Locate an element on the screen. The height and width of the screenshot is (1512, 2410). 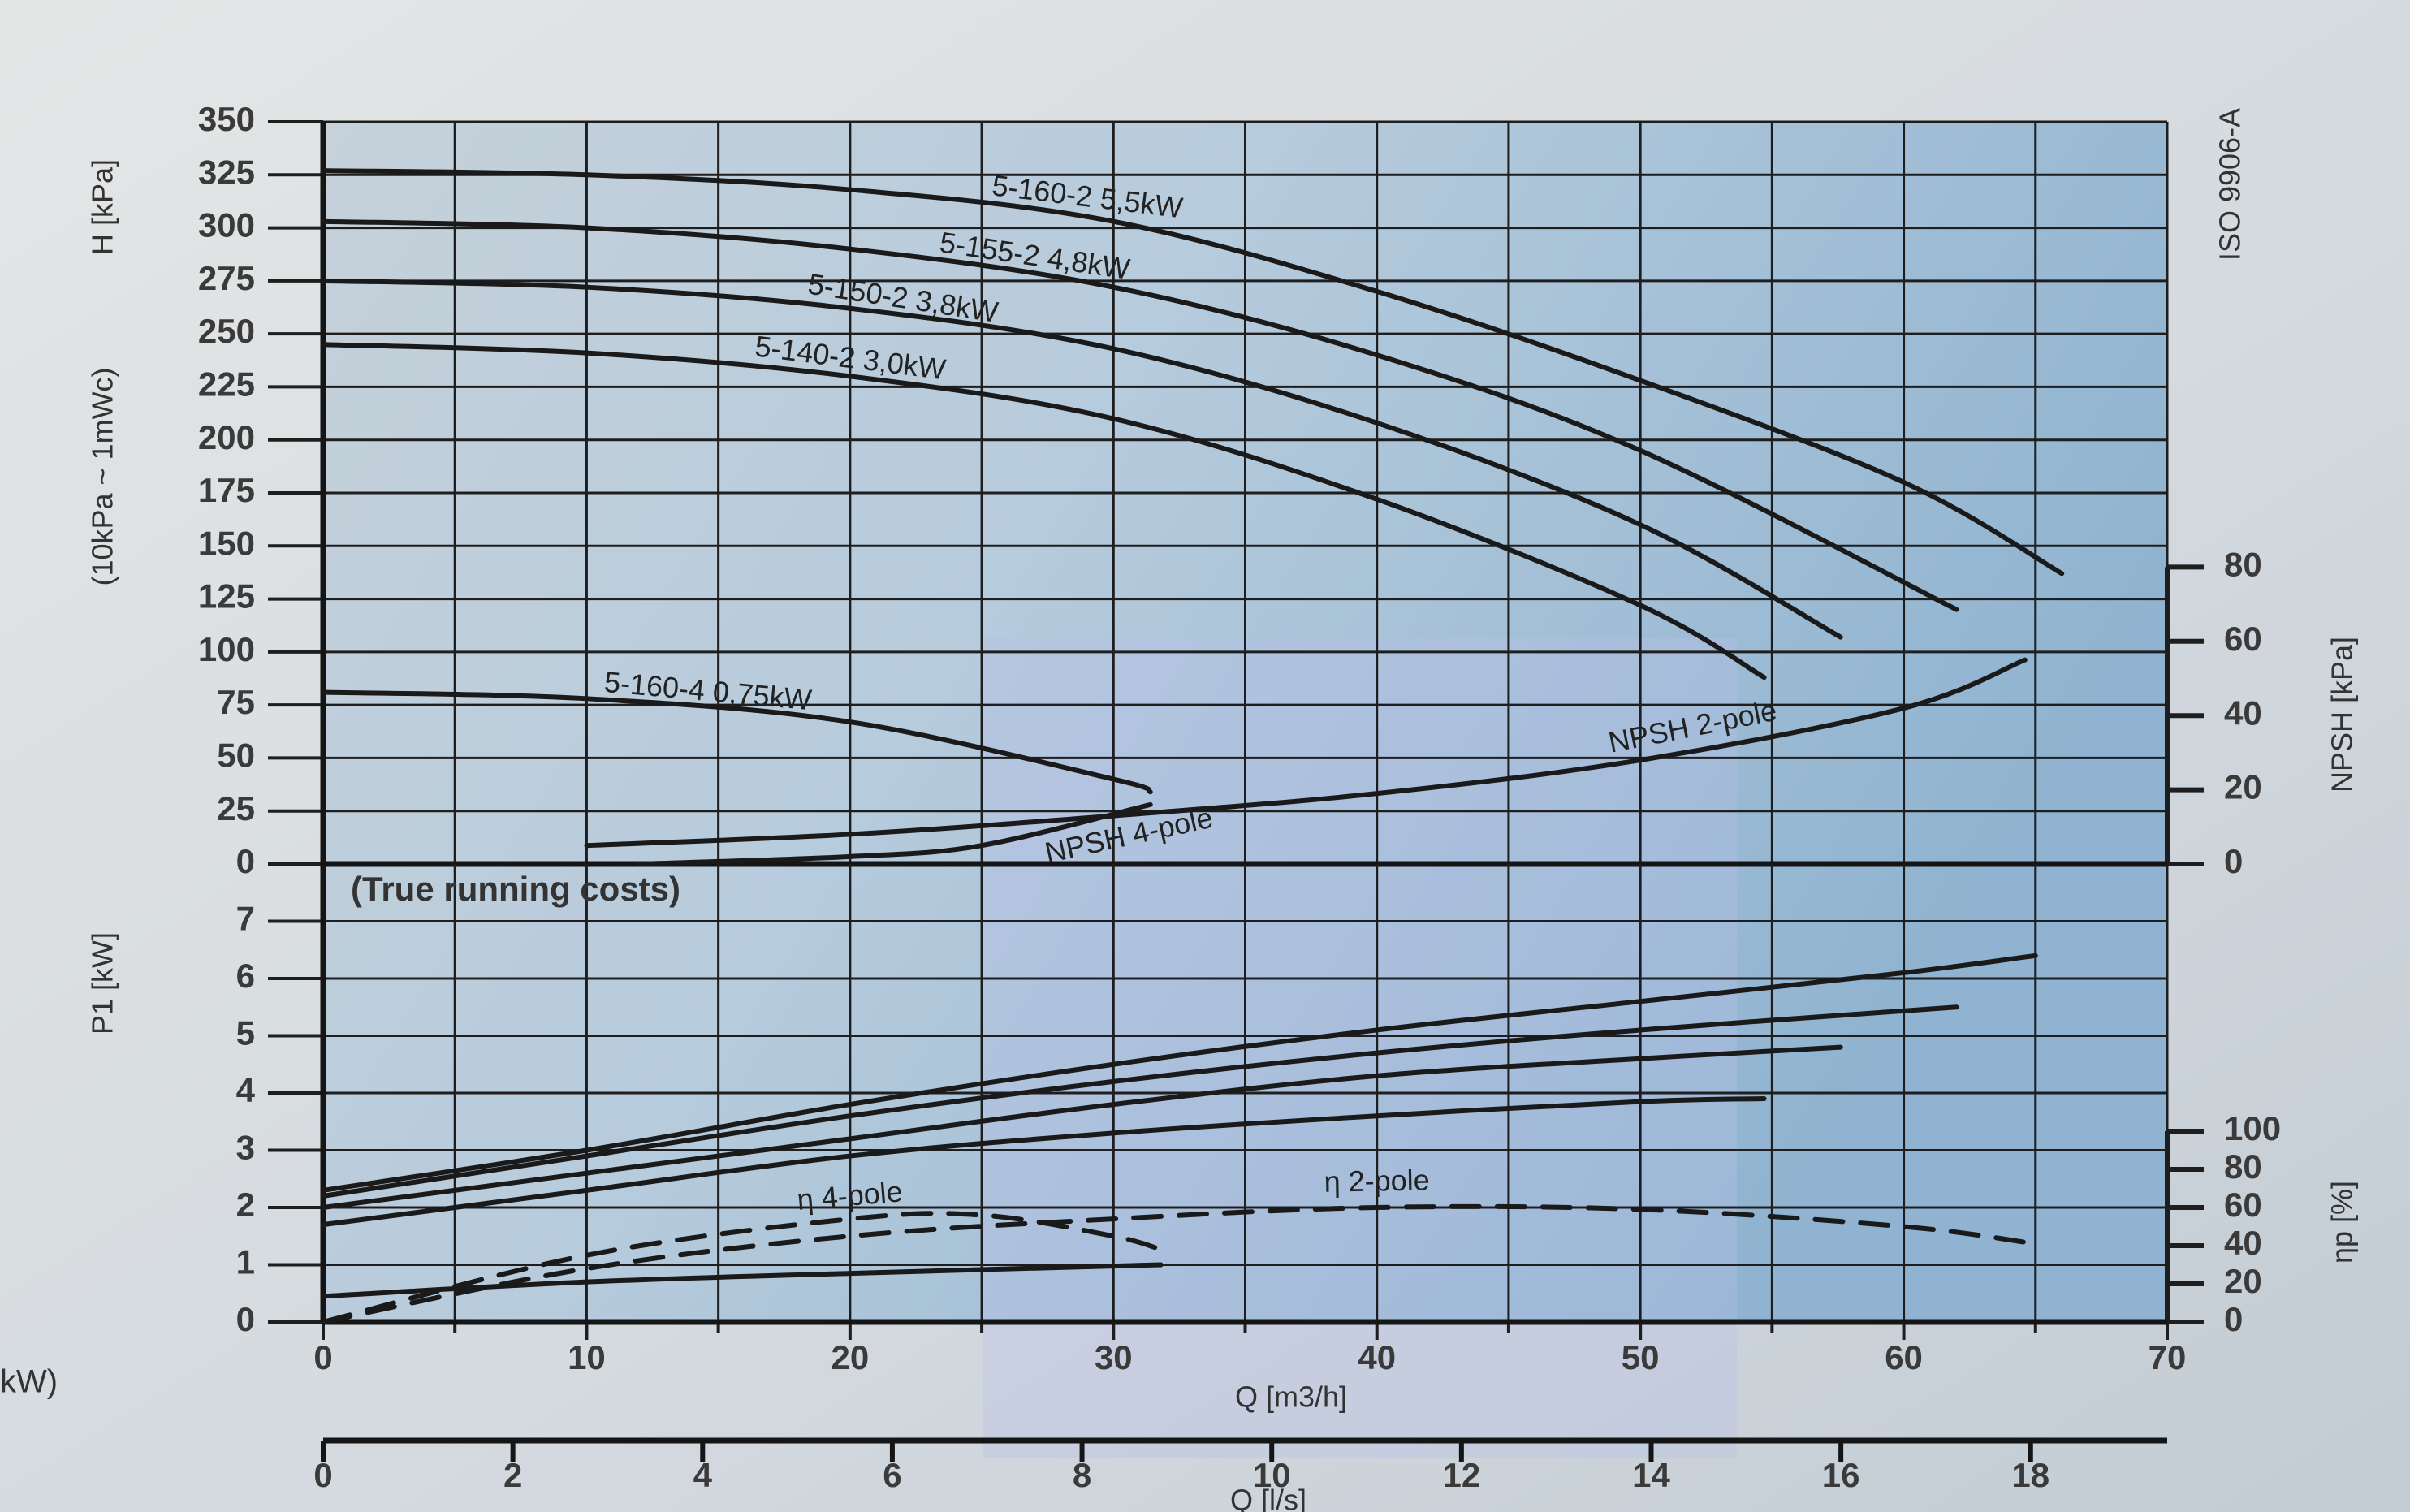
x2-tick-label: 14 is located at coordinates (1651, 1475).